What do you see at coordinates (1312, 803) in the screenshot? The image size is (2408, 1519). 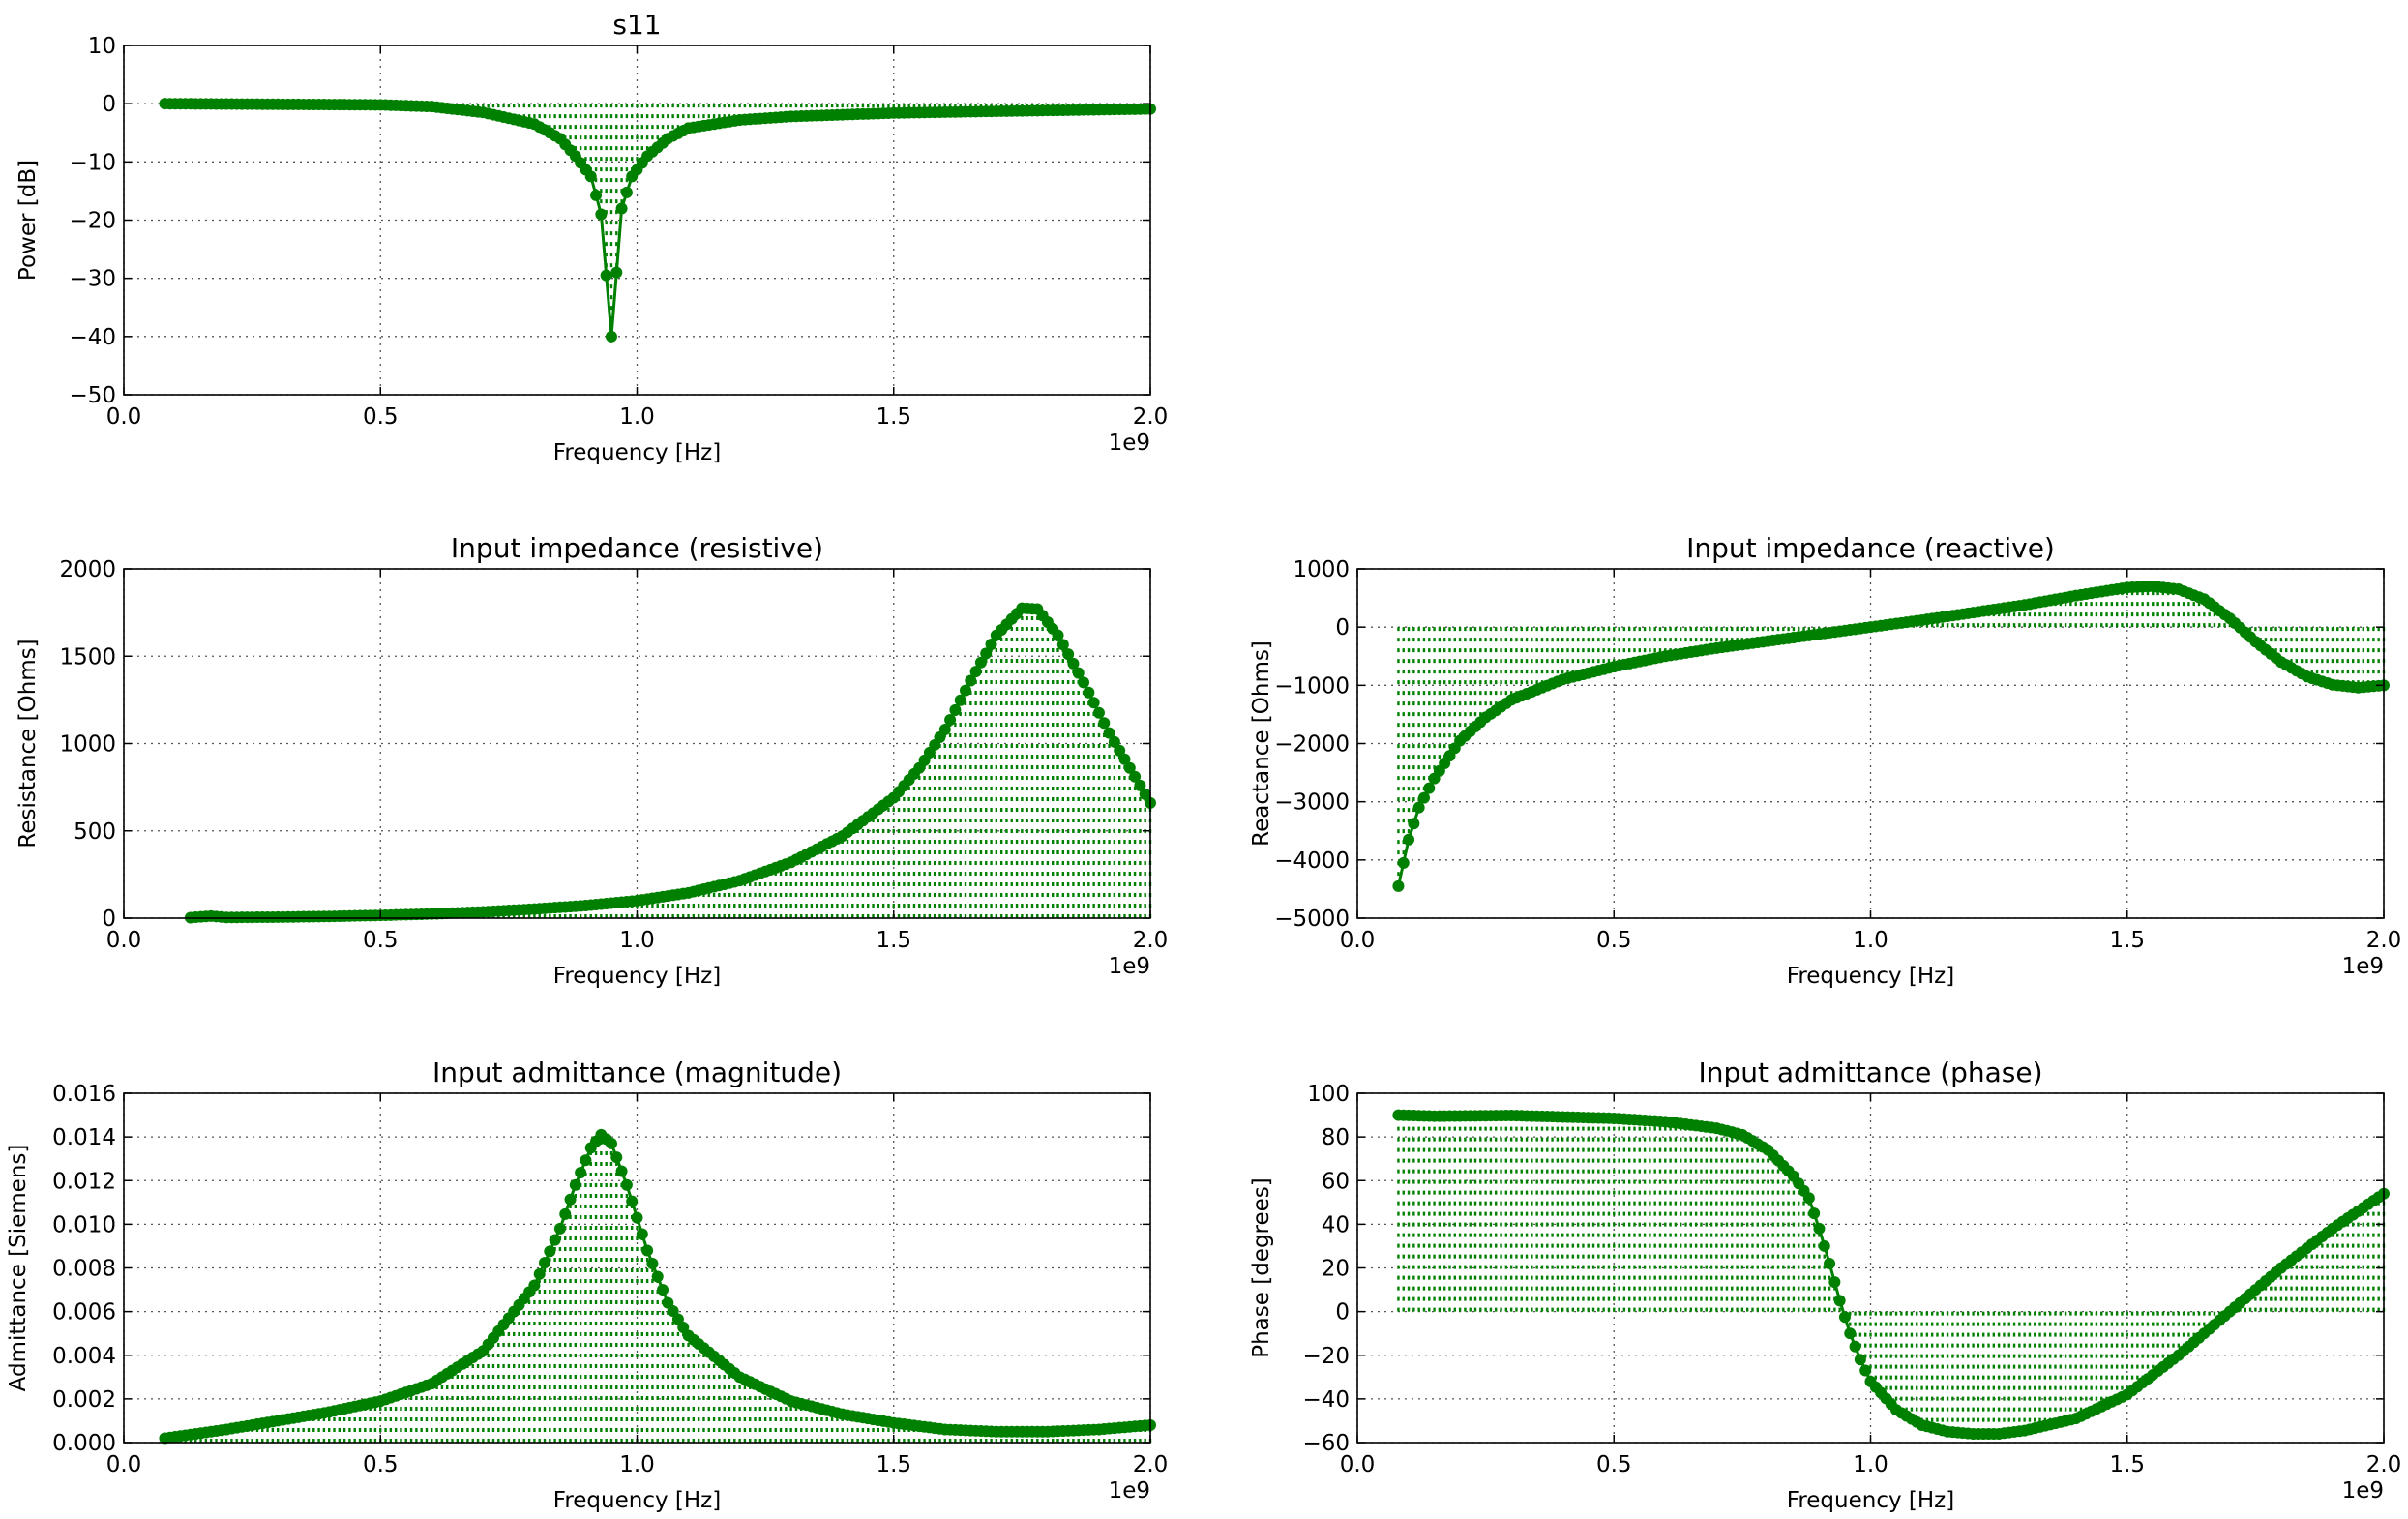 I see `y-tick-label: −3000` at bounding box center [1312, 803].